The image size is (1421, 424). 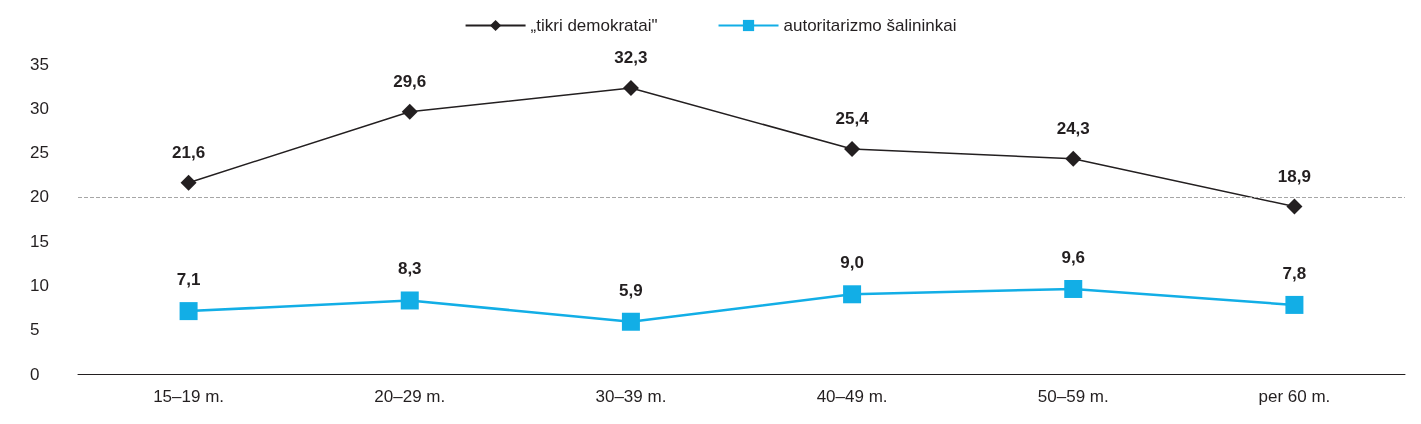 I want to click on y-tick-label: 10, so click(x=39, y=285).